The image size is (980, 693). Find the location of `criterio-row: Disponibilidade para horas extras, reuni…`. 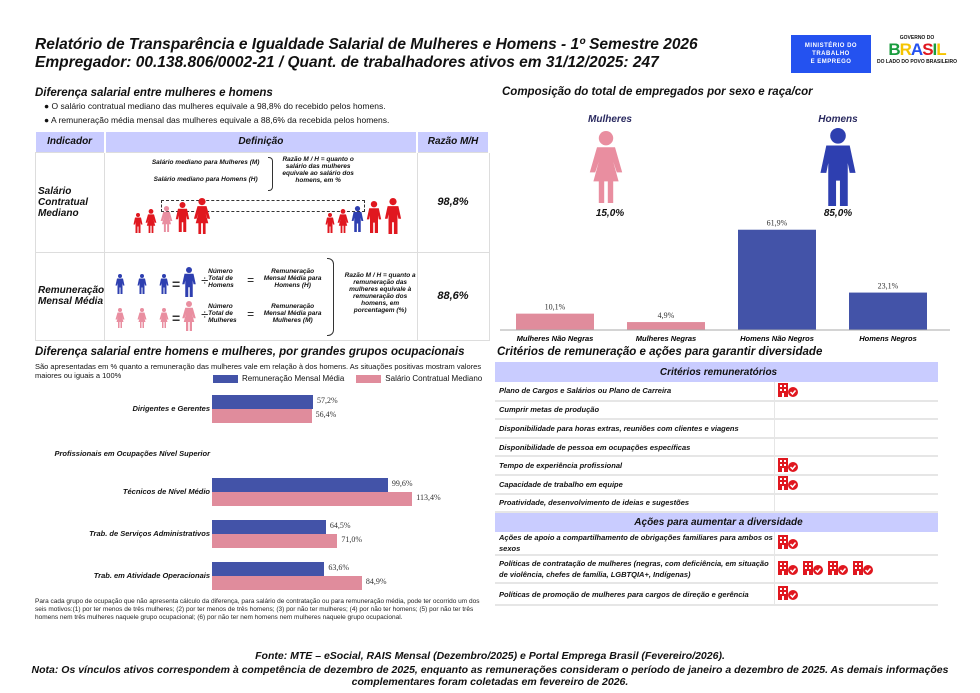

criterio-row: Disponibilidade para horas extras, reuni… is located at coordinates (716, 429).